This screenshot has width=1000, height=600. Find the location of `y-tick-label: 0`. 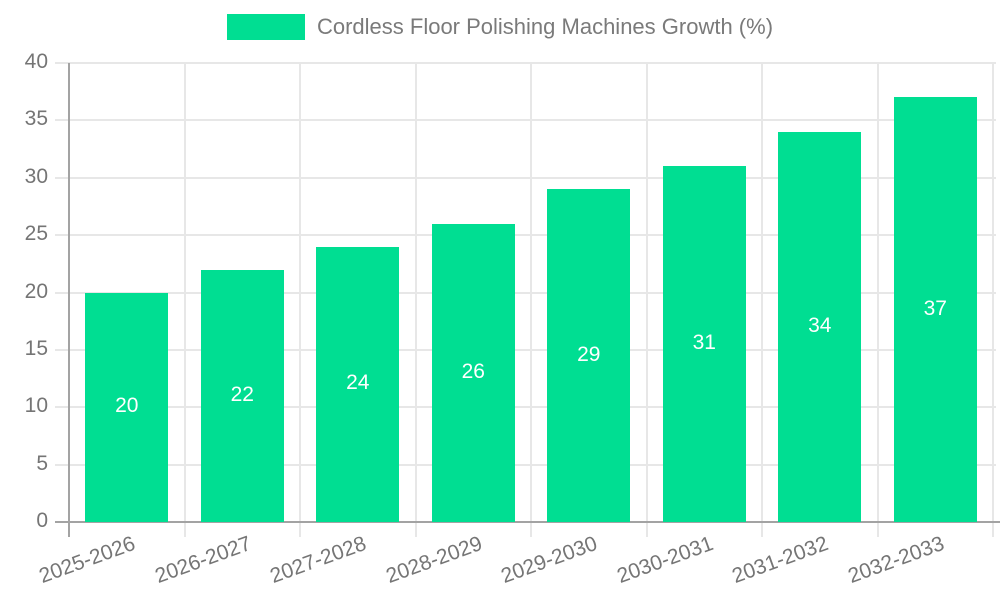

y-tick-label: 0 is located at coordinates (42, 520).